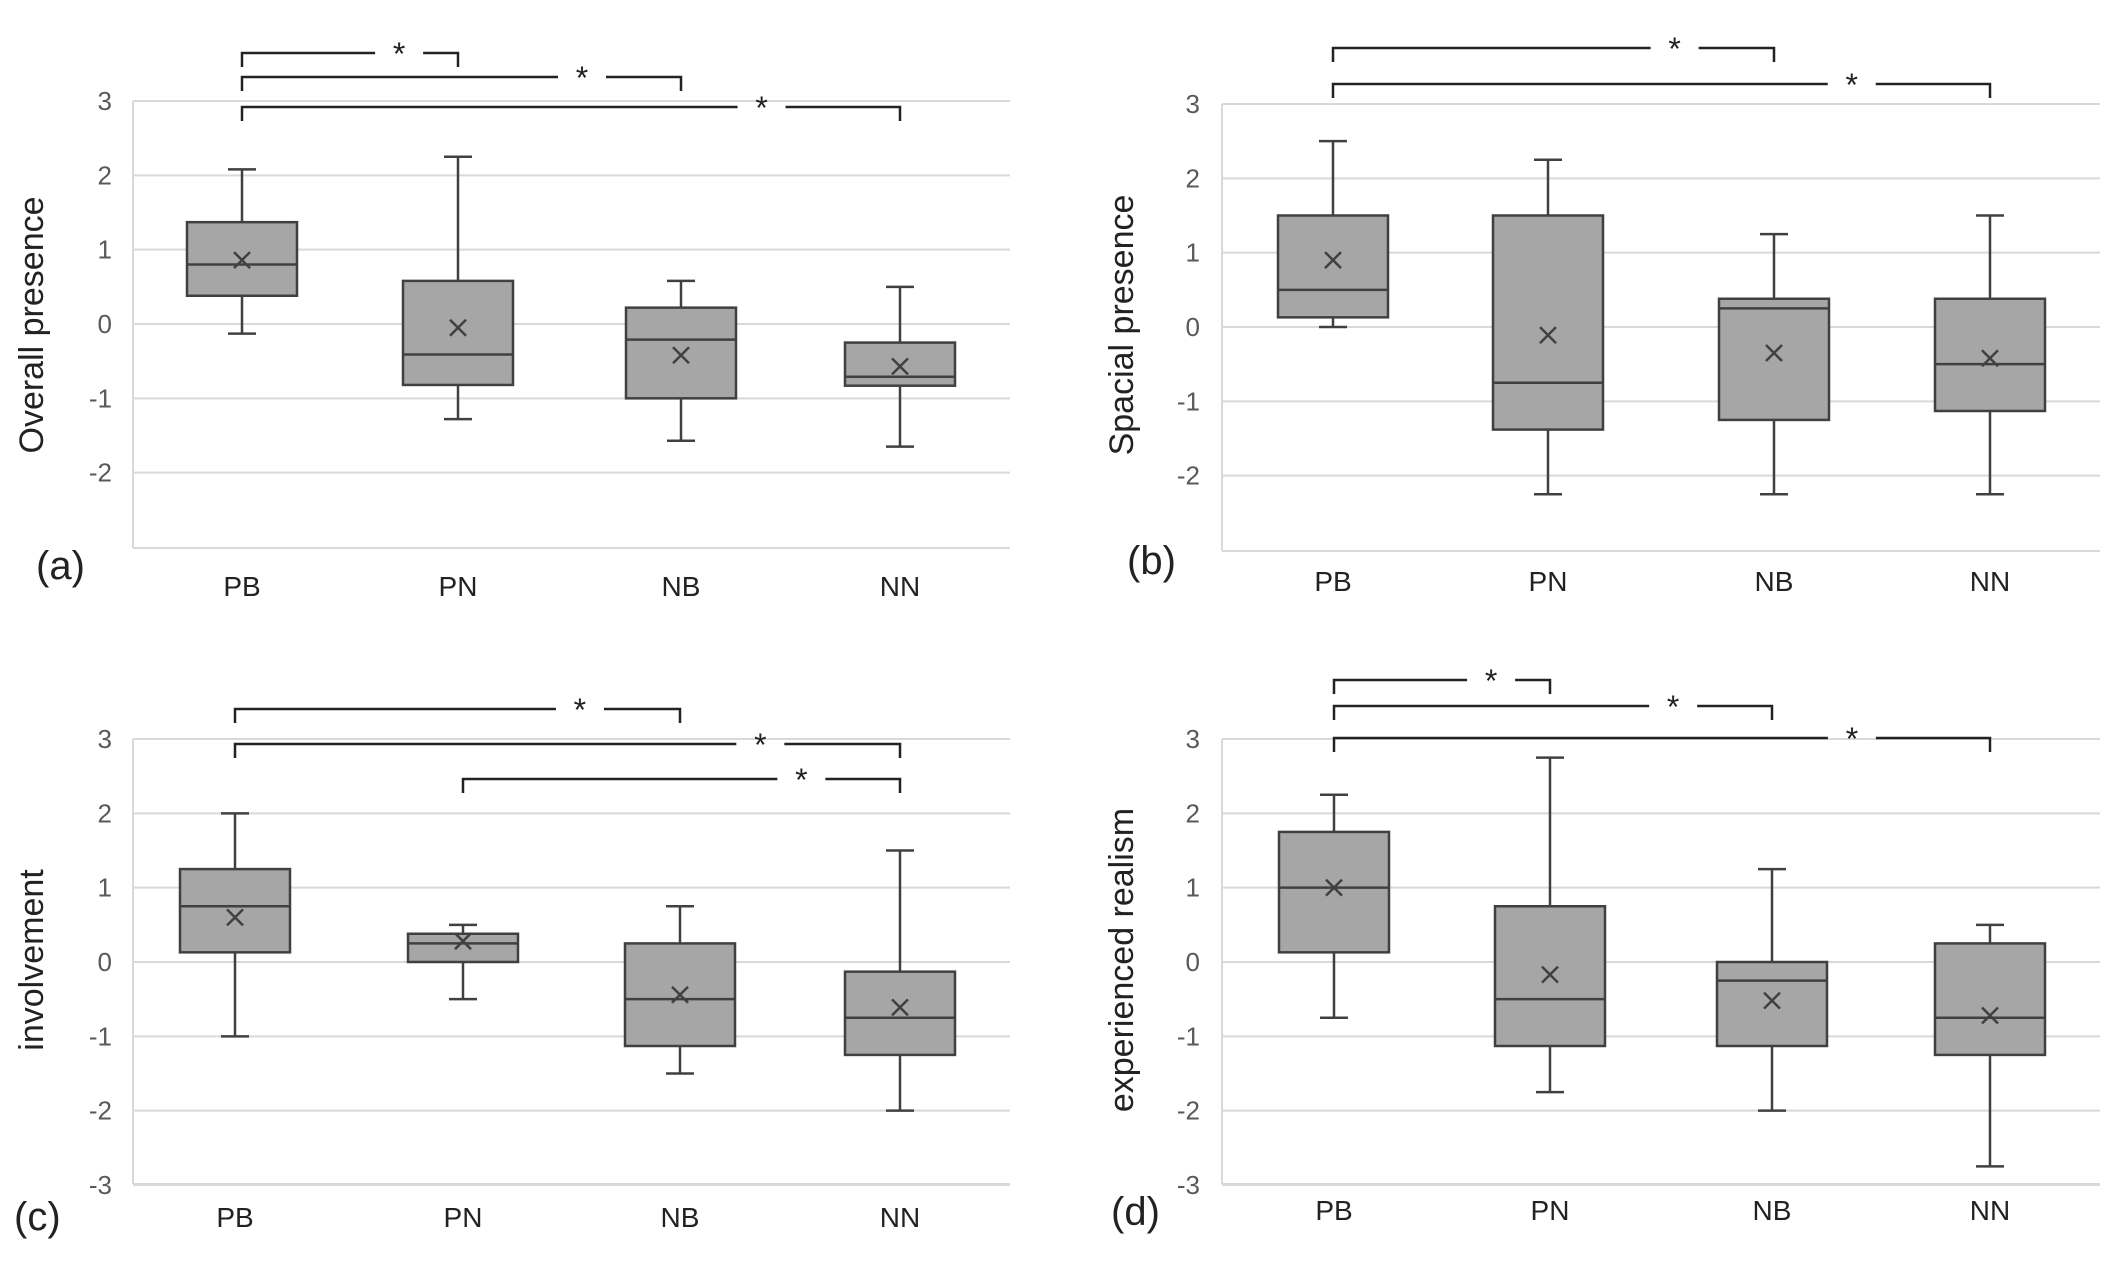 The width and height of the screenshot is (2122, 1264). I want to click on panel-label: (b), so click(1151, 561).